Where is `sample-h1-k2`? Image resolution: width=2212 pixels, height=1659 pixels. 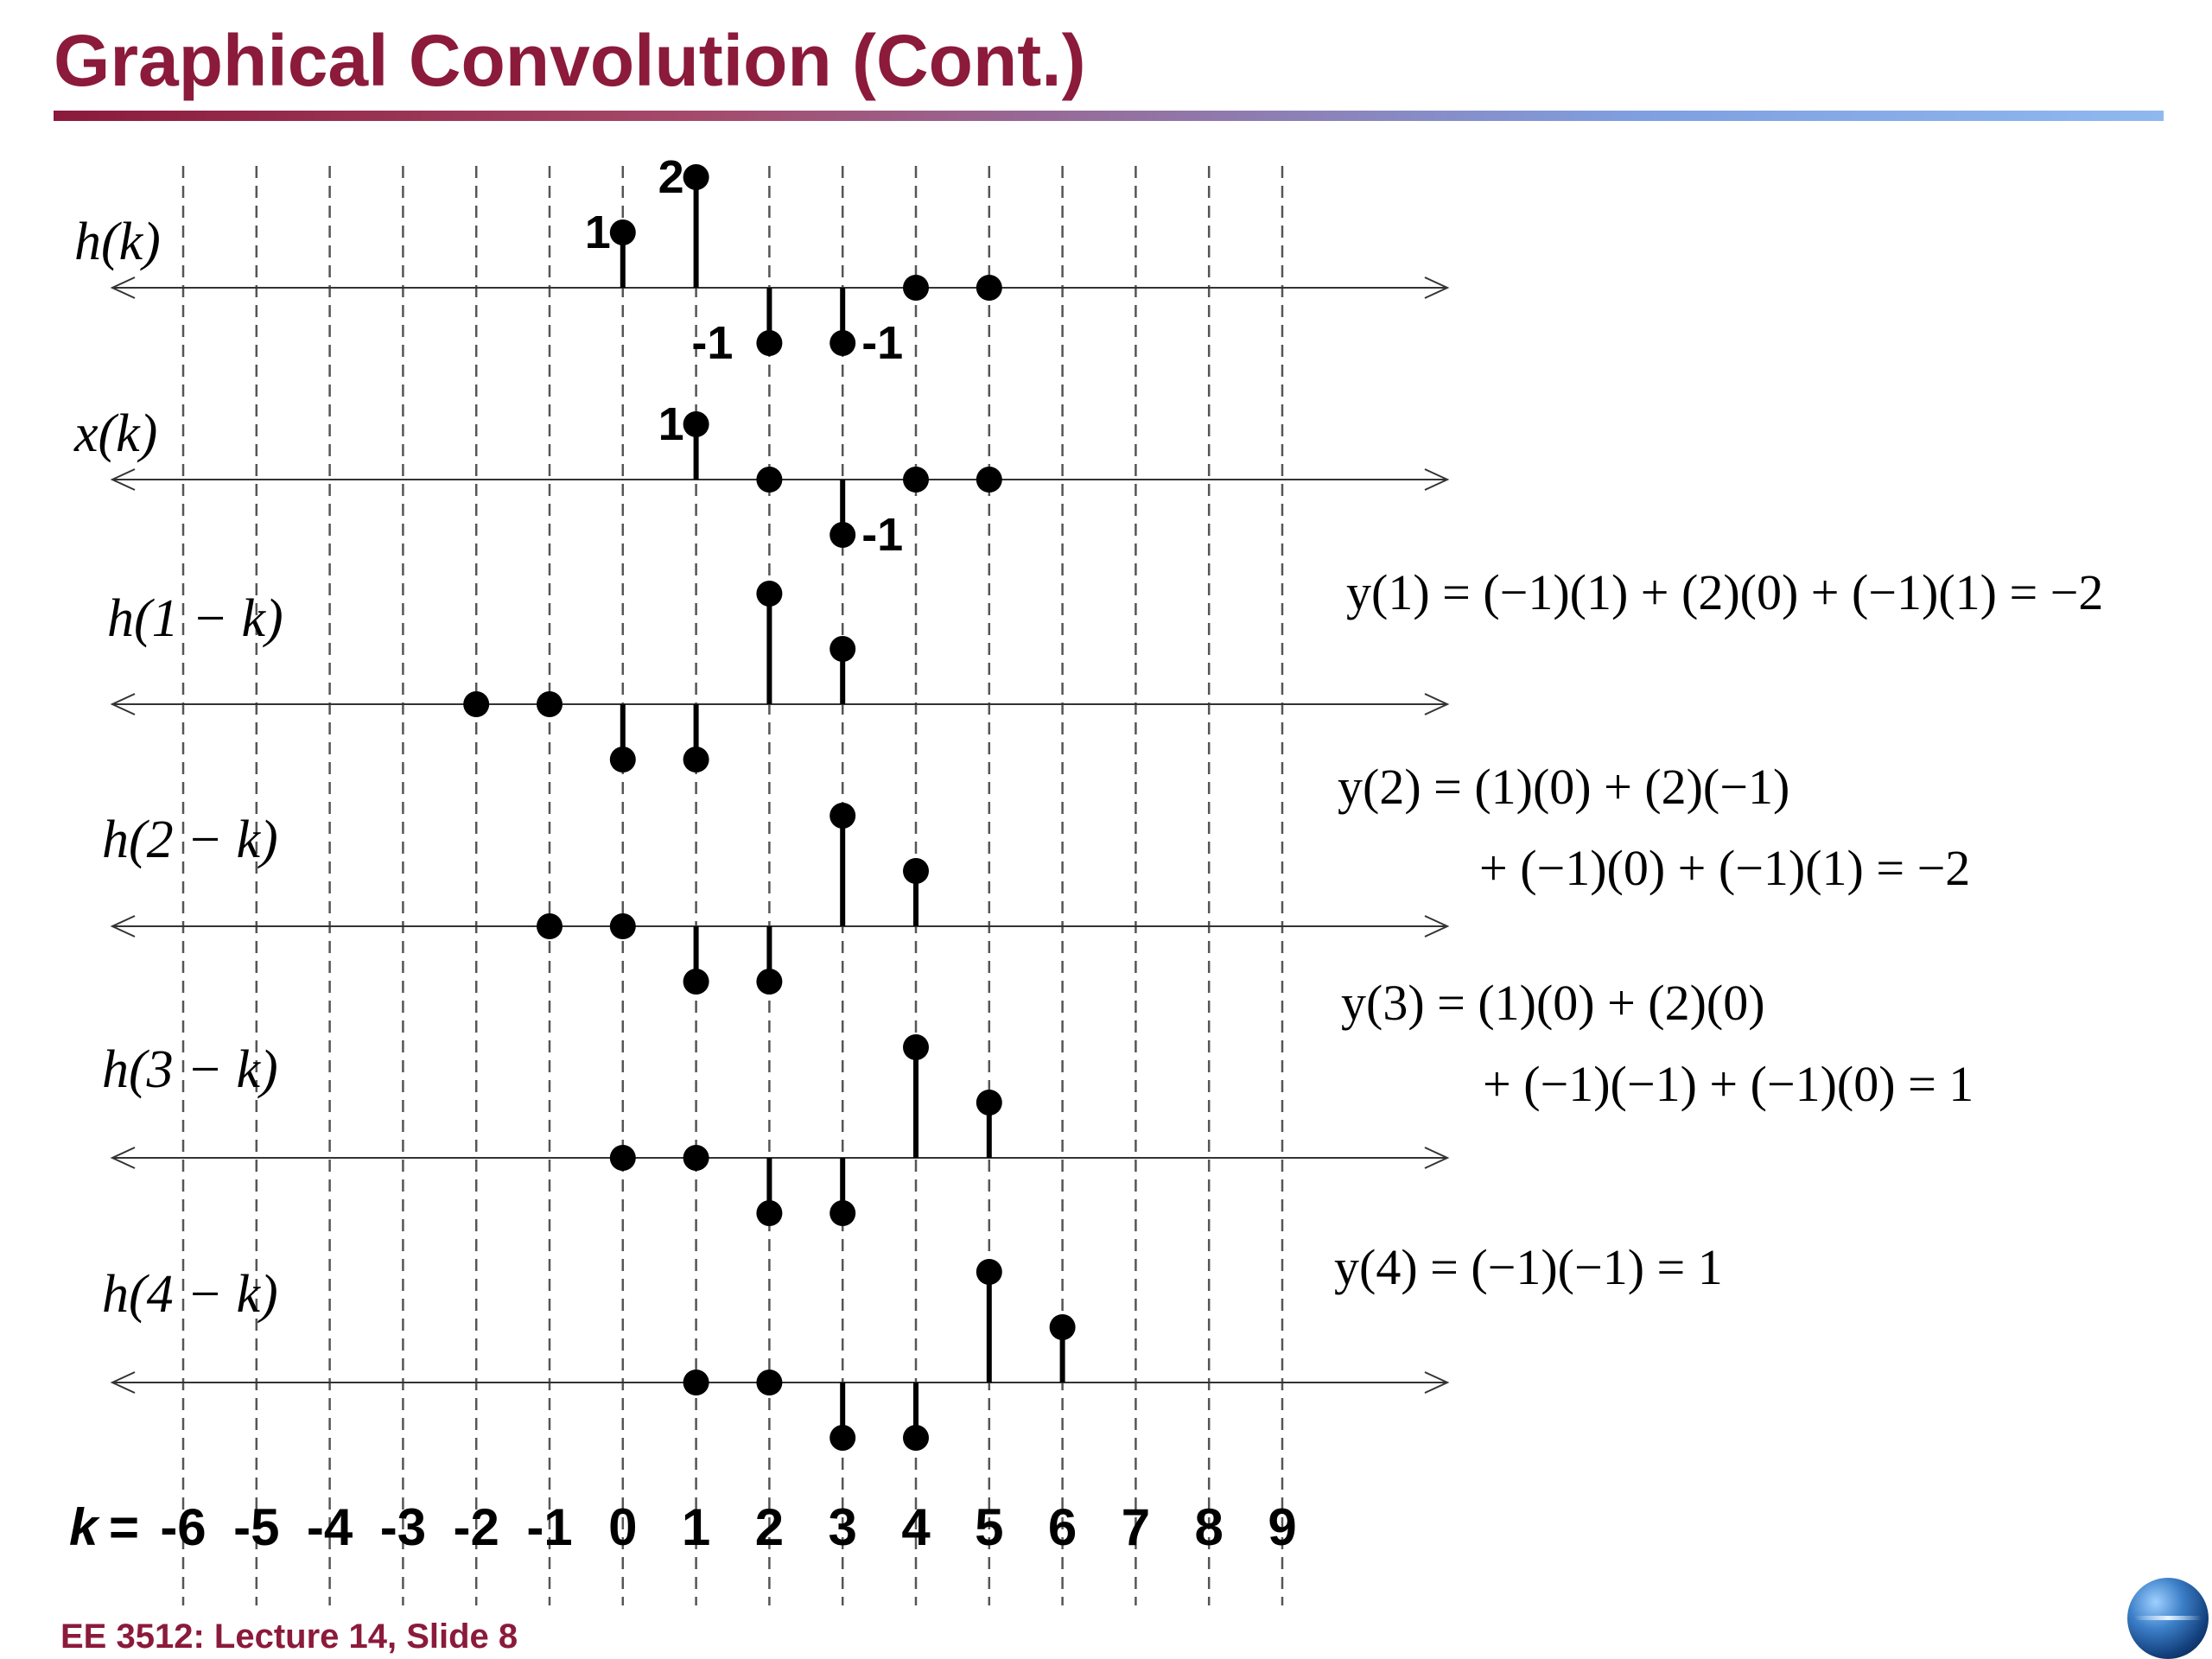
sample-h1-k2 is located at coordinates (769, 594).